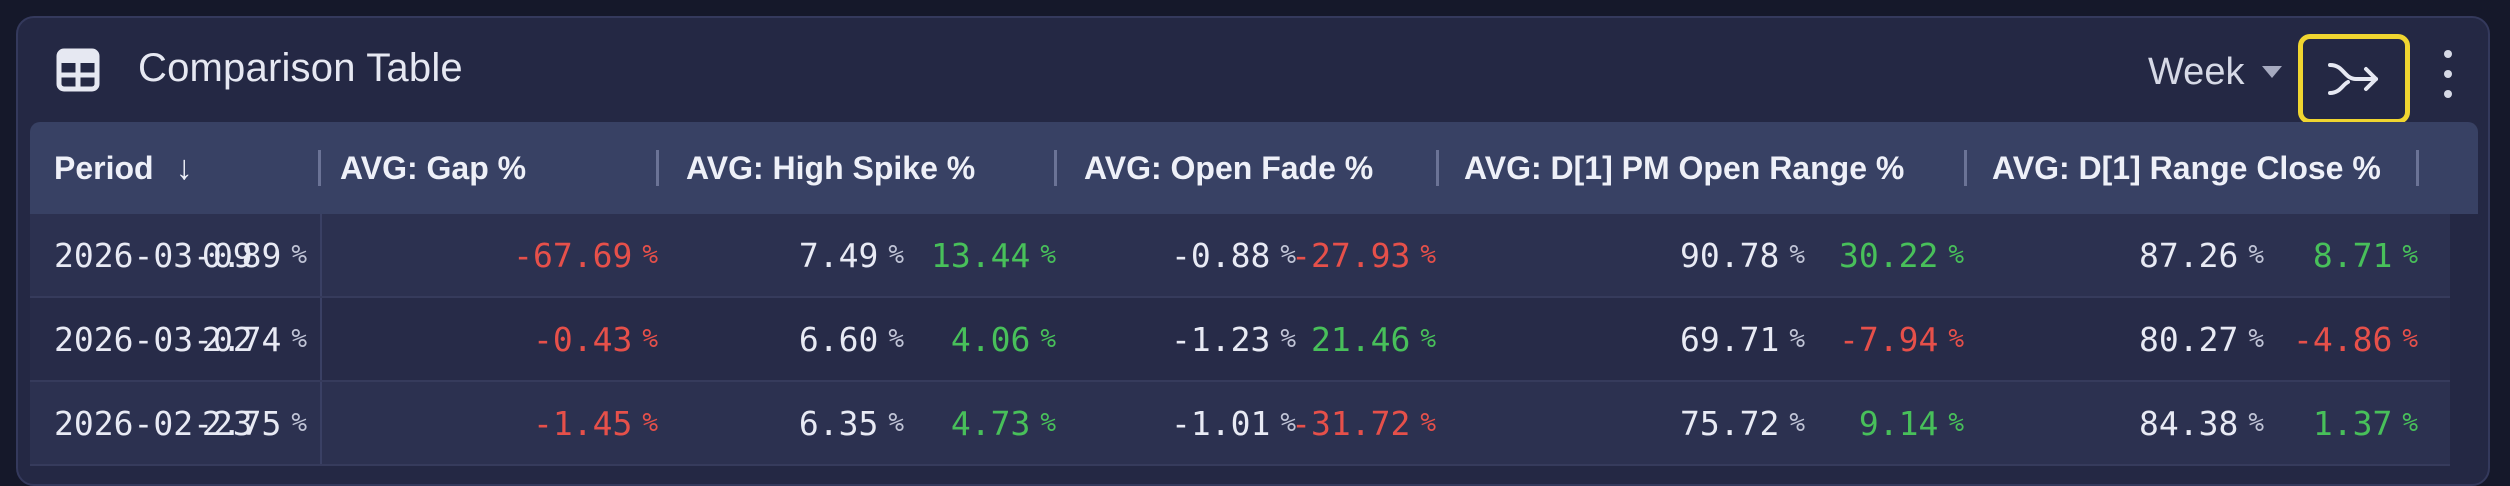 This screenshot has height=486, width=2510. I want to click on pm-open-range-value: 90.78%, so click(1742, 255).